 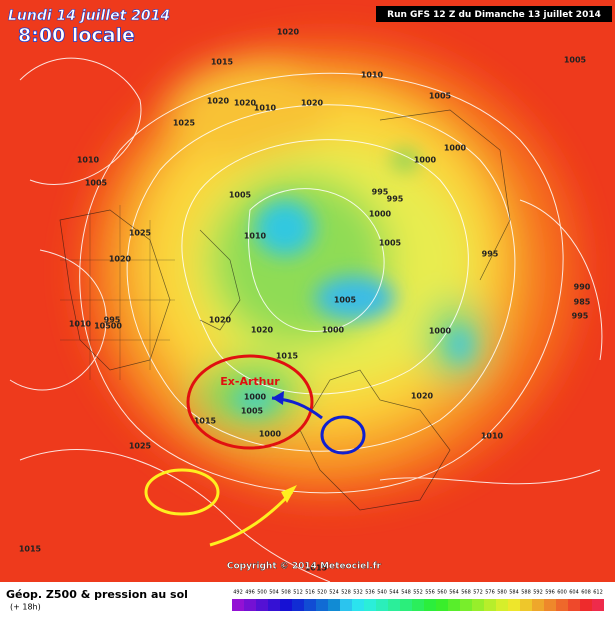 I want to click on legend-label: 528, so click(x=346, y=593).